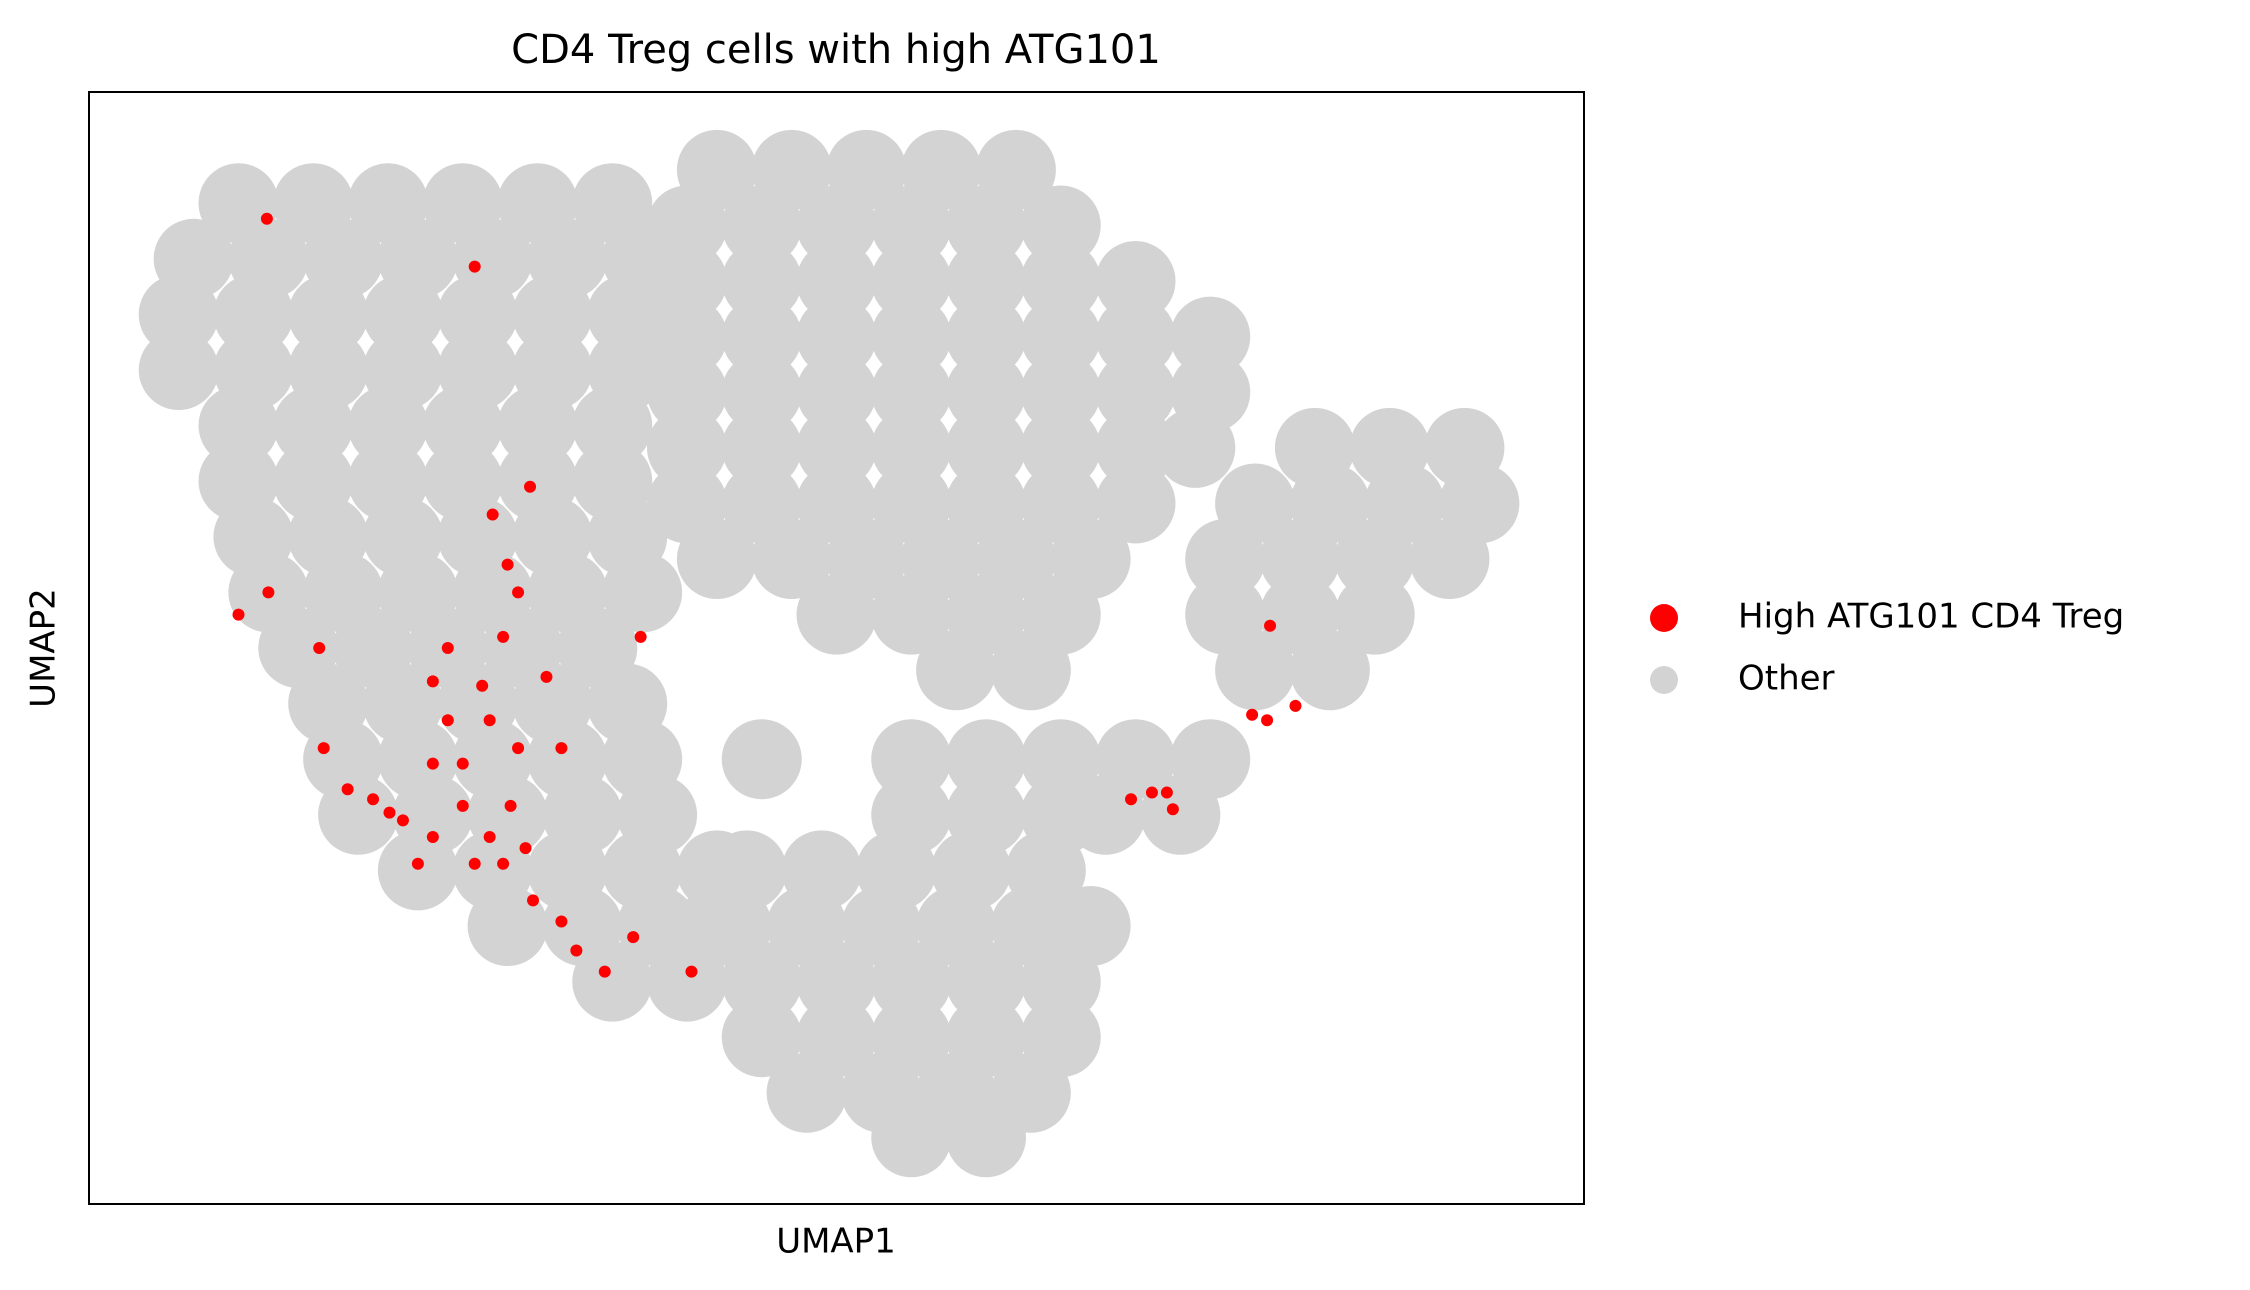  What do you see at coordinates (1786, 679) in the screenshot?
I see `legend-label: Other` at bounding box center [1786, 679].